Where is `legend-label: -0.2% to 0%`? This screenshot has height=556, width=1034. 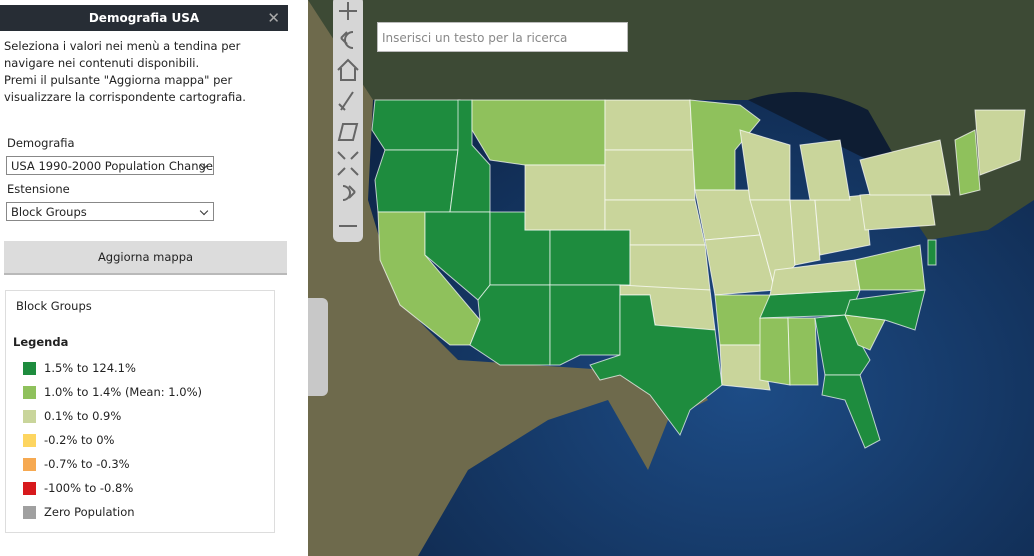 legend-label: -0.2% to 0% is located at coordinates (79, 440).